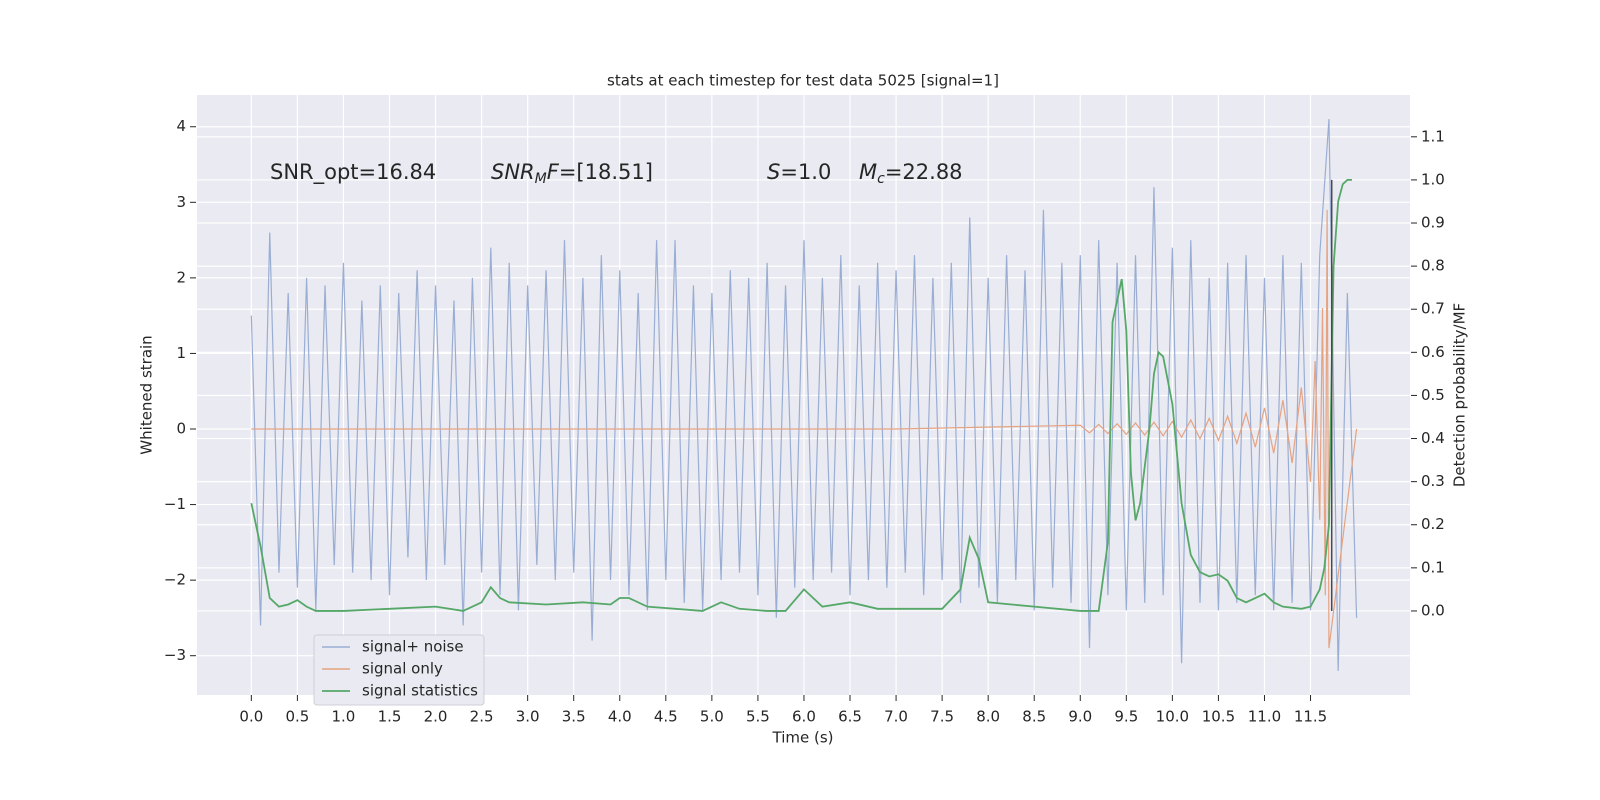  I want to click on y2-tick-label: 0.7, so click(1433, 309).